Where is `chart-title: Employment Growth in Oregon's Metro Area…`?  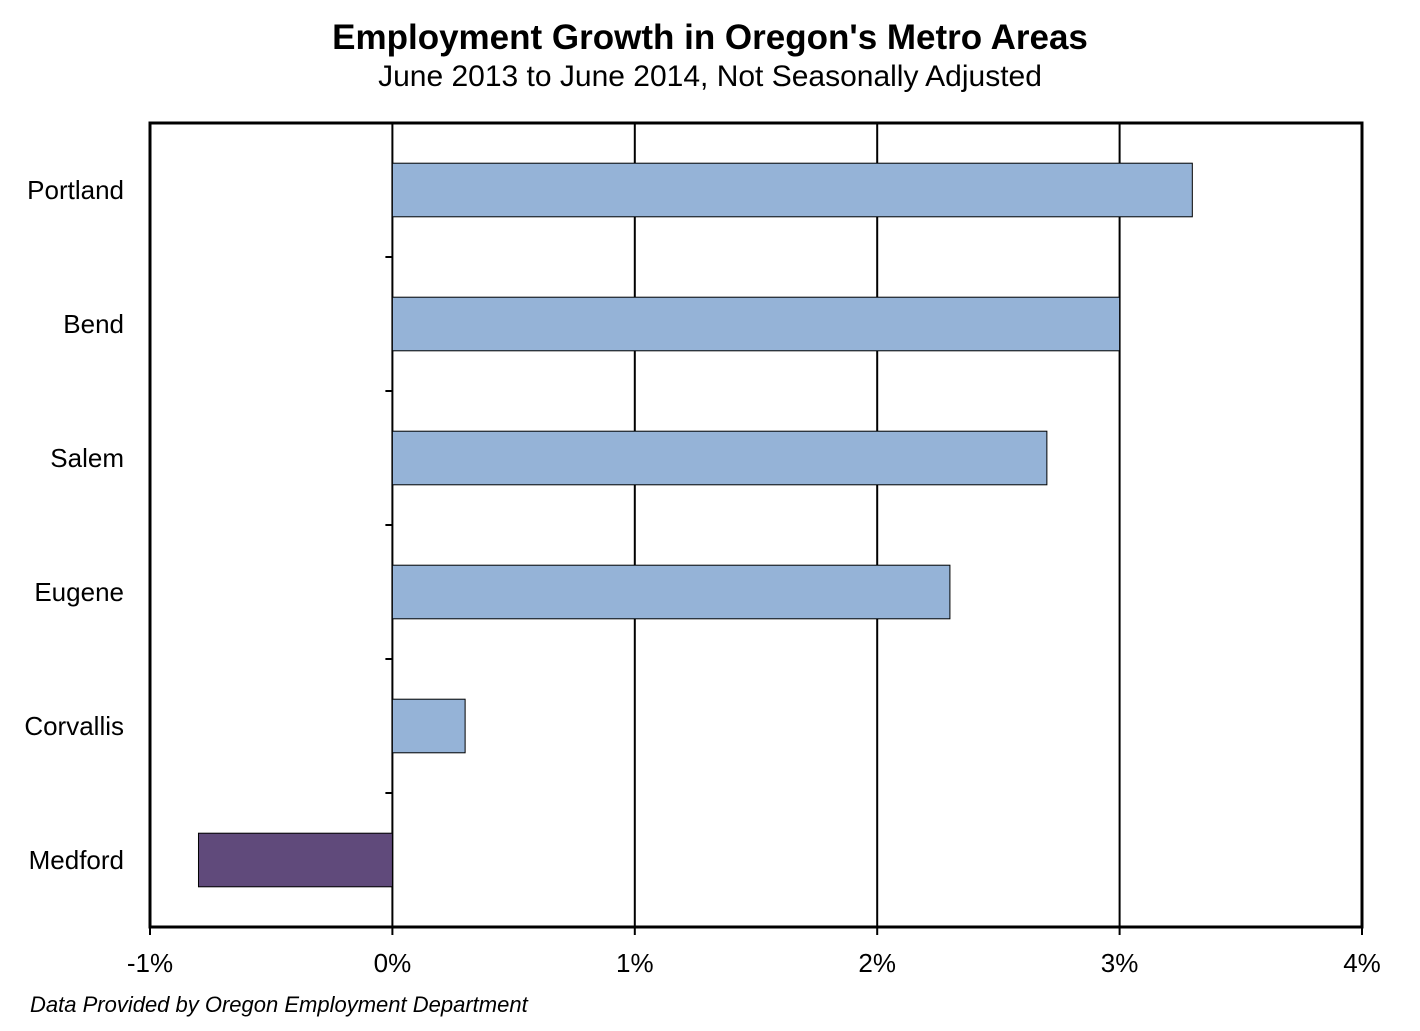 chart-title: Employment Growth in Oregon's Metro Area… is located at coordinates (710, 37).